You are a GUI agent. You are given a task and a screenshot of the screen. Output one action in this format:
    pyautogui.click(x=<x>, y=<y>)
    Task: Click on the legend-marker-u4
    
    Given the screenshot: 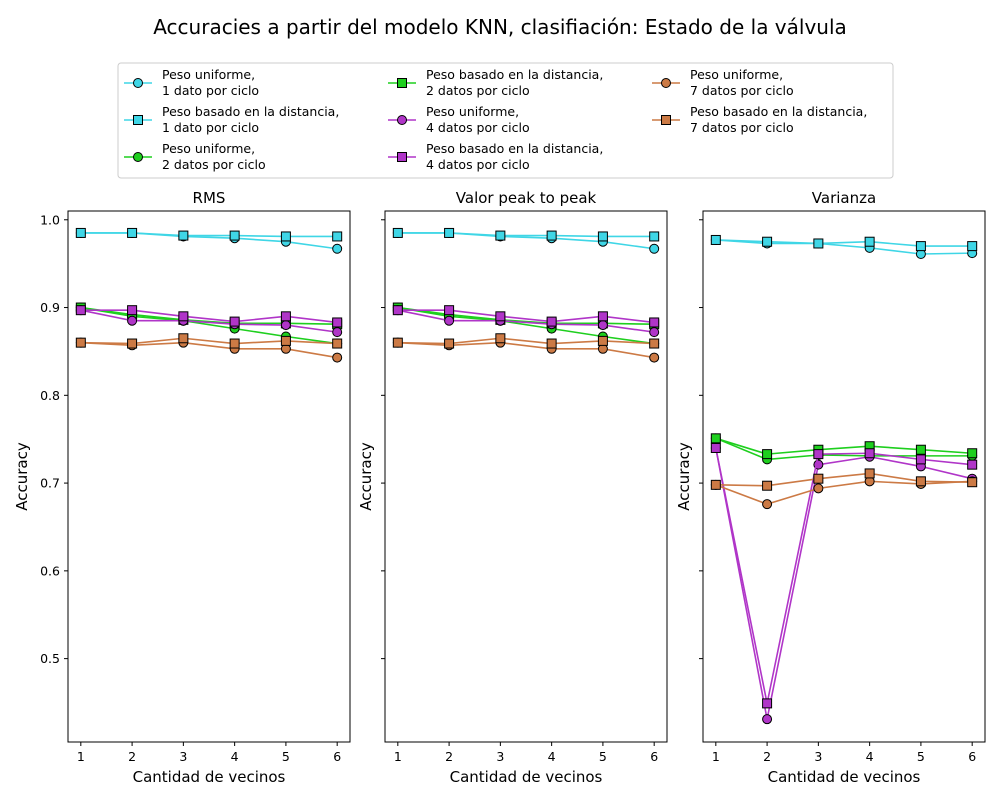 What is the action you would take?
    pyautogui.click(x=402, y=120)
    